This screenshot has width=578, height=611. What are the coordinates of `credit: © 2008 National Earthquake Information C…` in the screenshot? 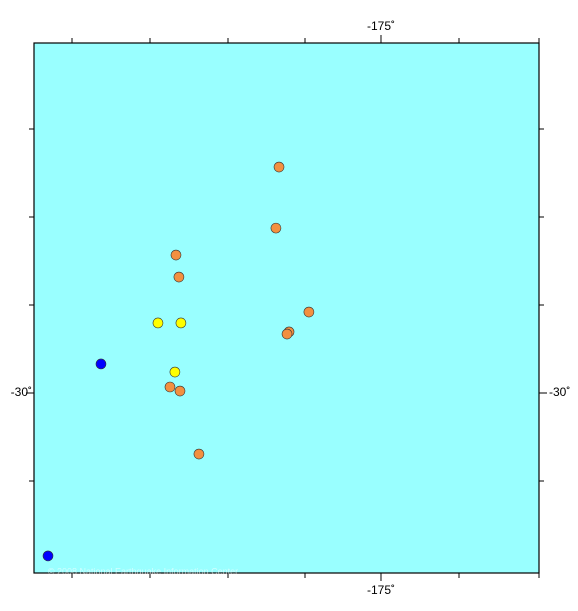 It's located at (143, 571).